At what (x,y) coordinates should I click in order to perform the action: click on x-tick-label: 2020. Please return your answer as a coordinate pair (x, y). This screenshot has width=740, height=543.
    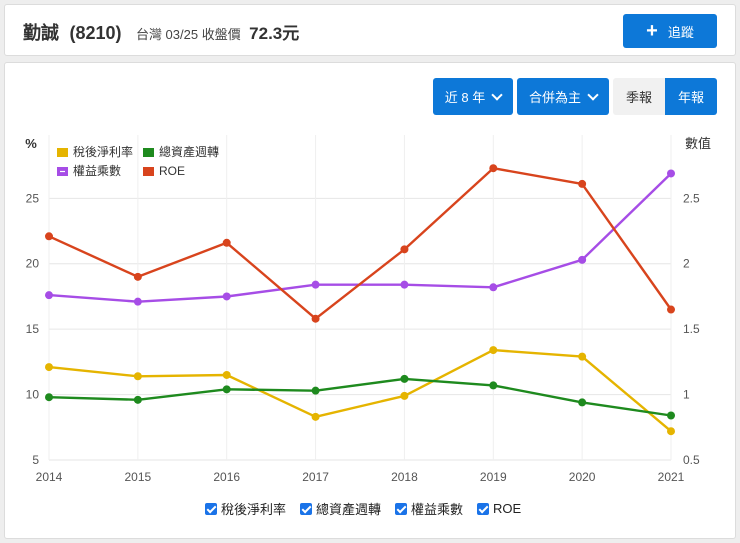
    Looking at the image, I should click on (582, 477).